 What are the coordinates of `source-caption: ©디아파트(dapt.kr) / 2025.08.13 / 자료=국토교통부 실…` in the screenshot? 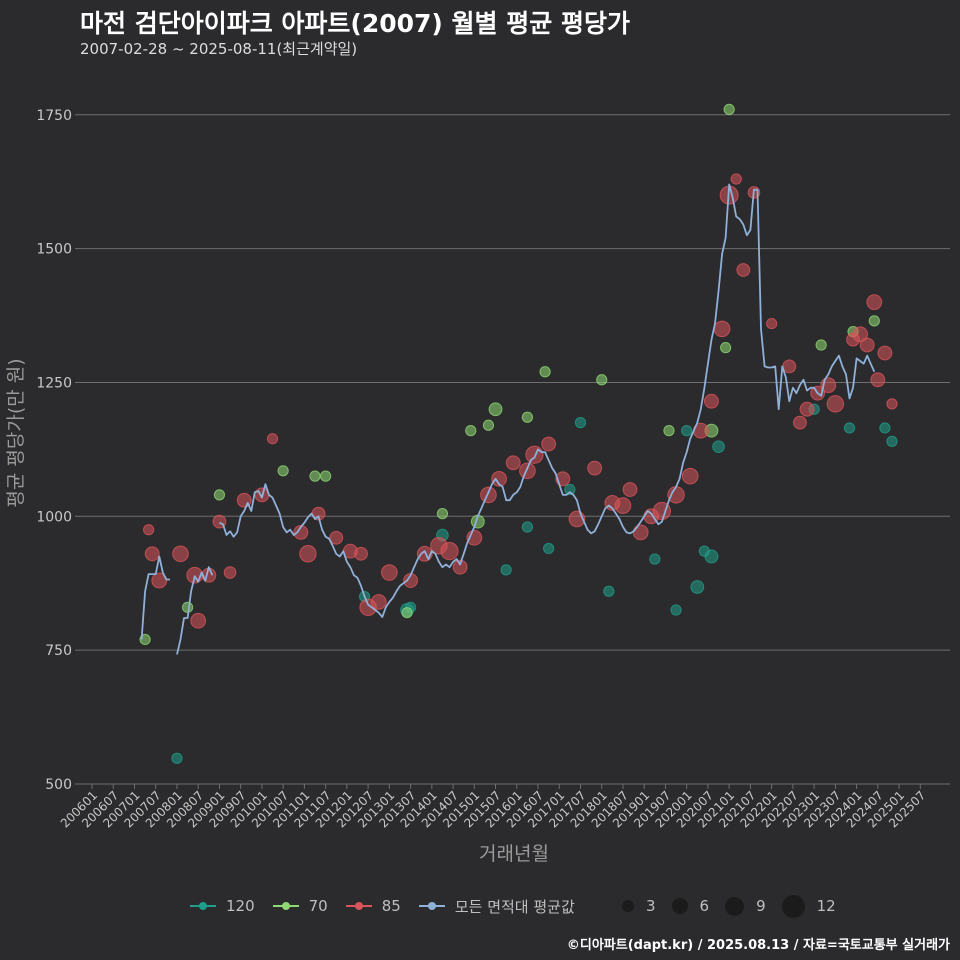 It's located at (758, 945).